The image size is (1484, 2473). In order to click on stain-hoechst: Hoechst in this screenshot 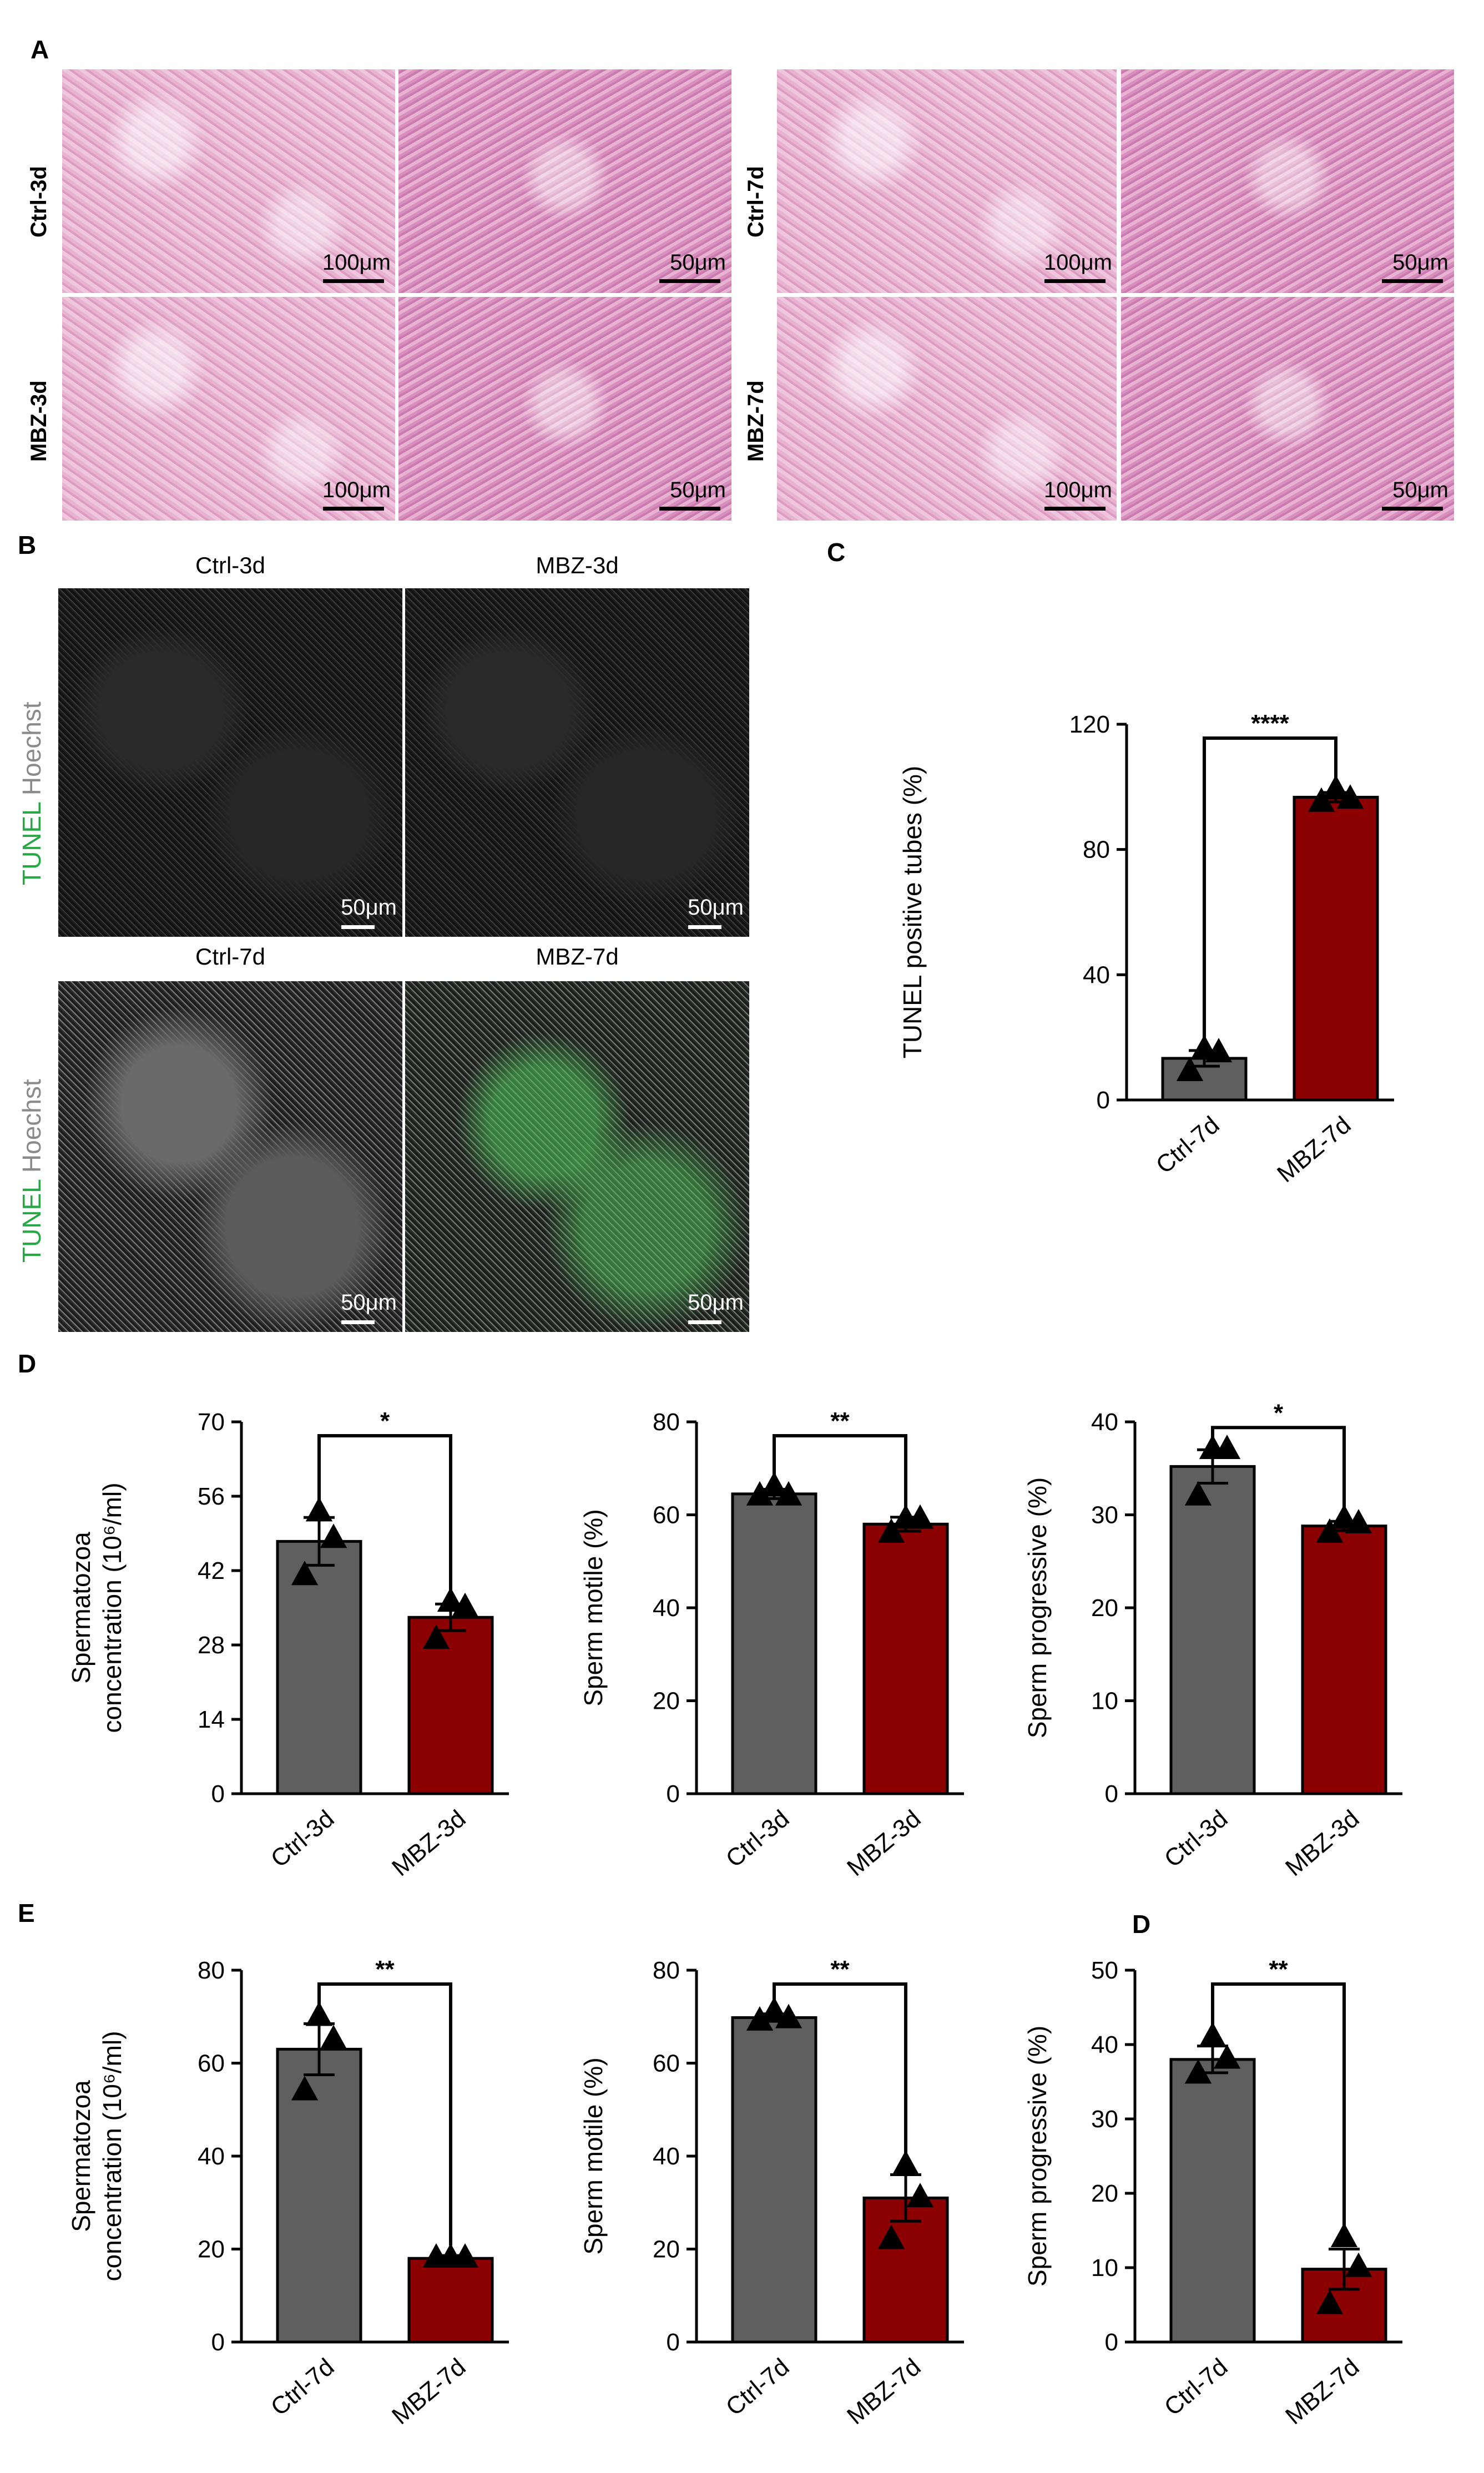, I will do `click(31, 749)`.